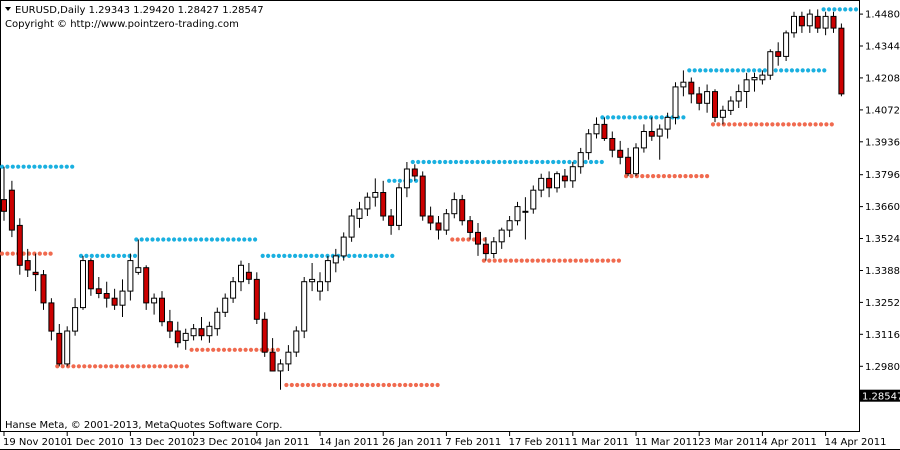 Image resolution: width=900 pixels, height=450 pixels. I want to click on y-tick-label: 1.29800, so click(882, 367).